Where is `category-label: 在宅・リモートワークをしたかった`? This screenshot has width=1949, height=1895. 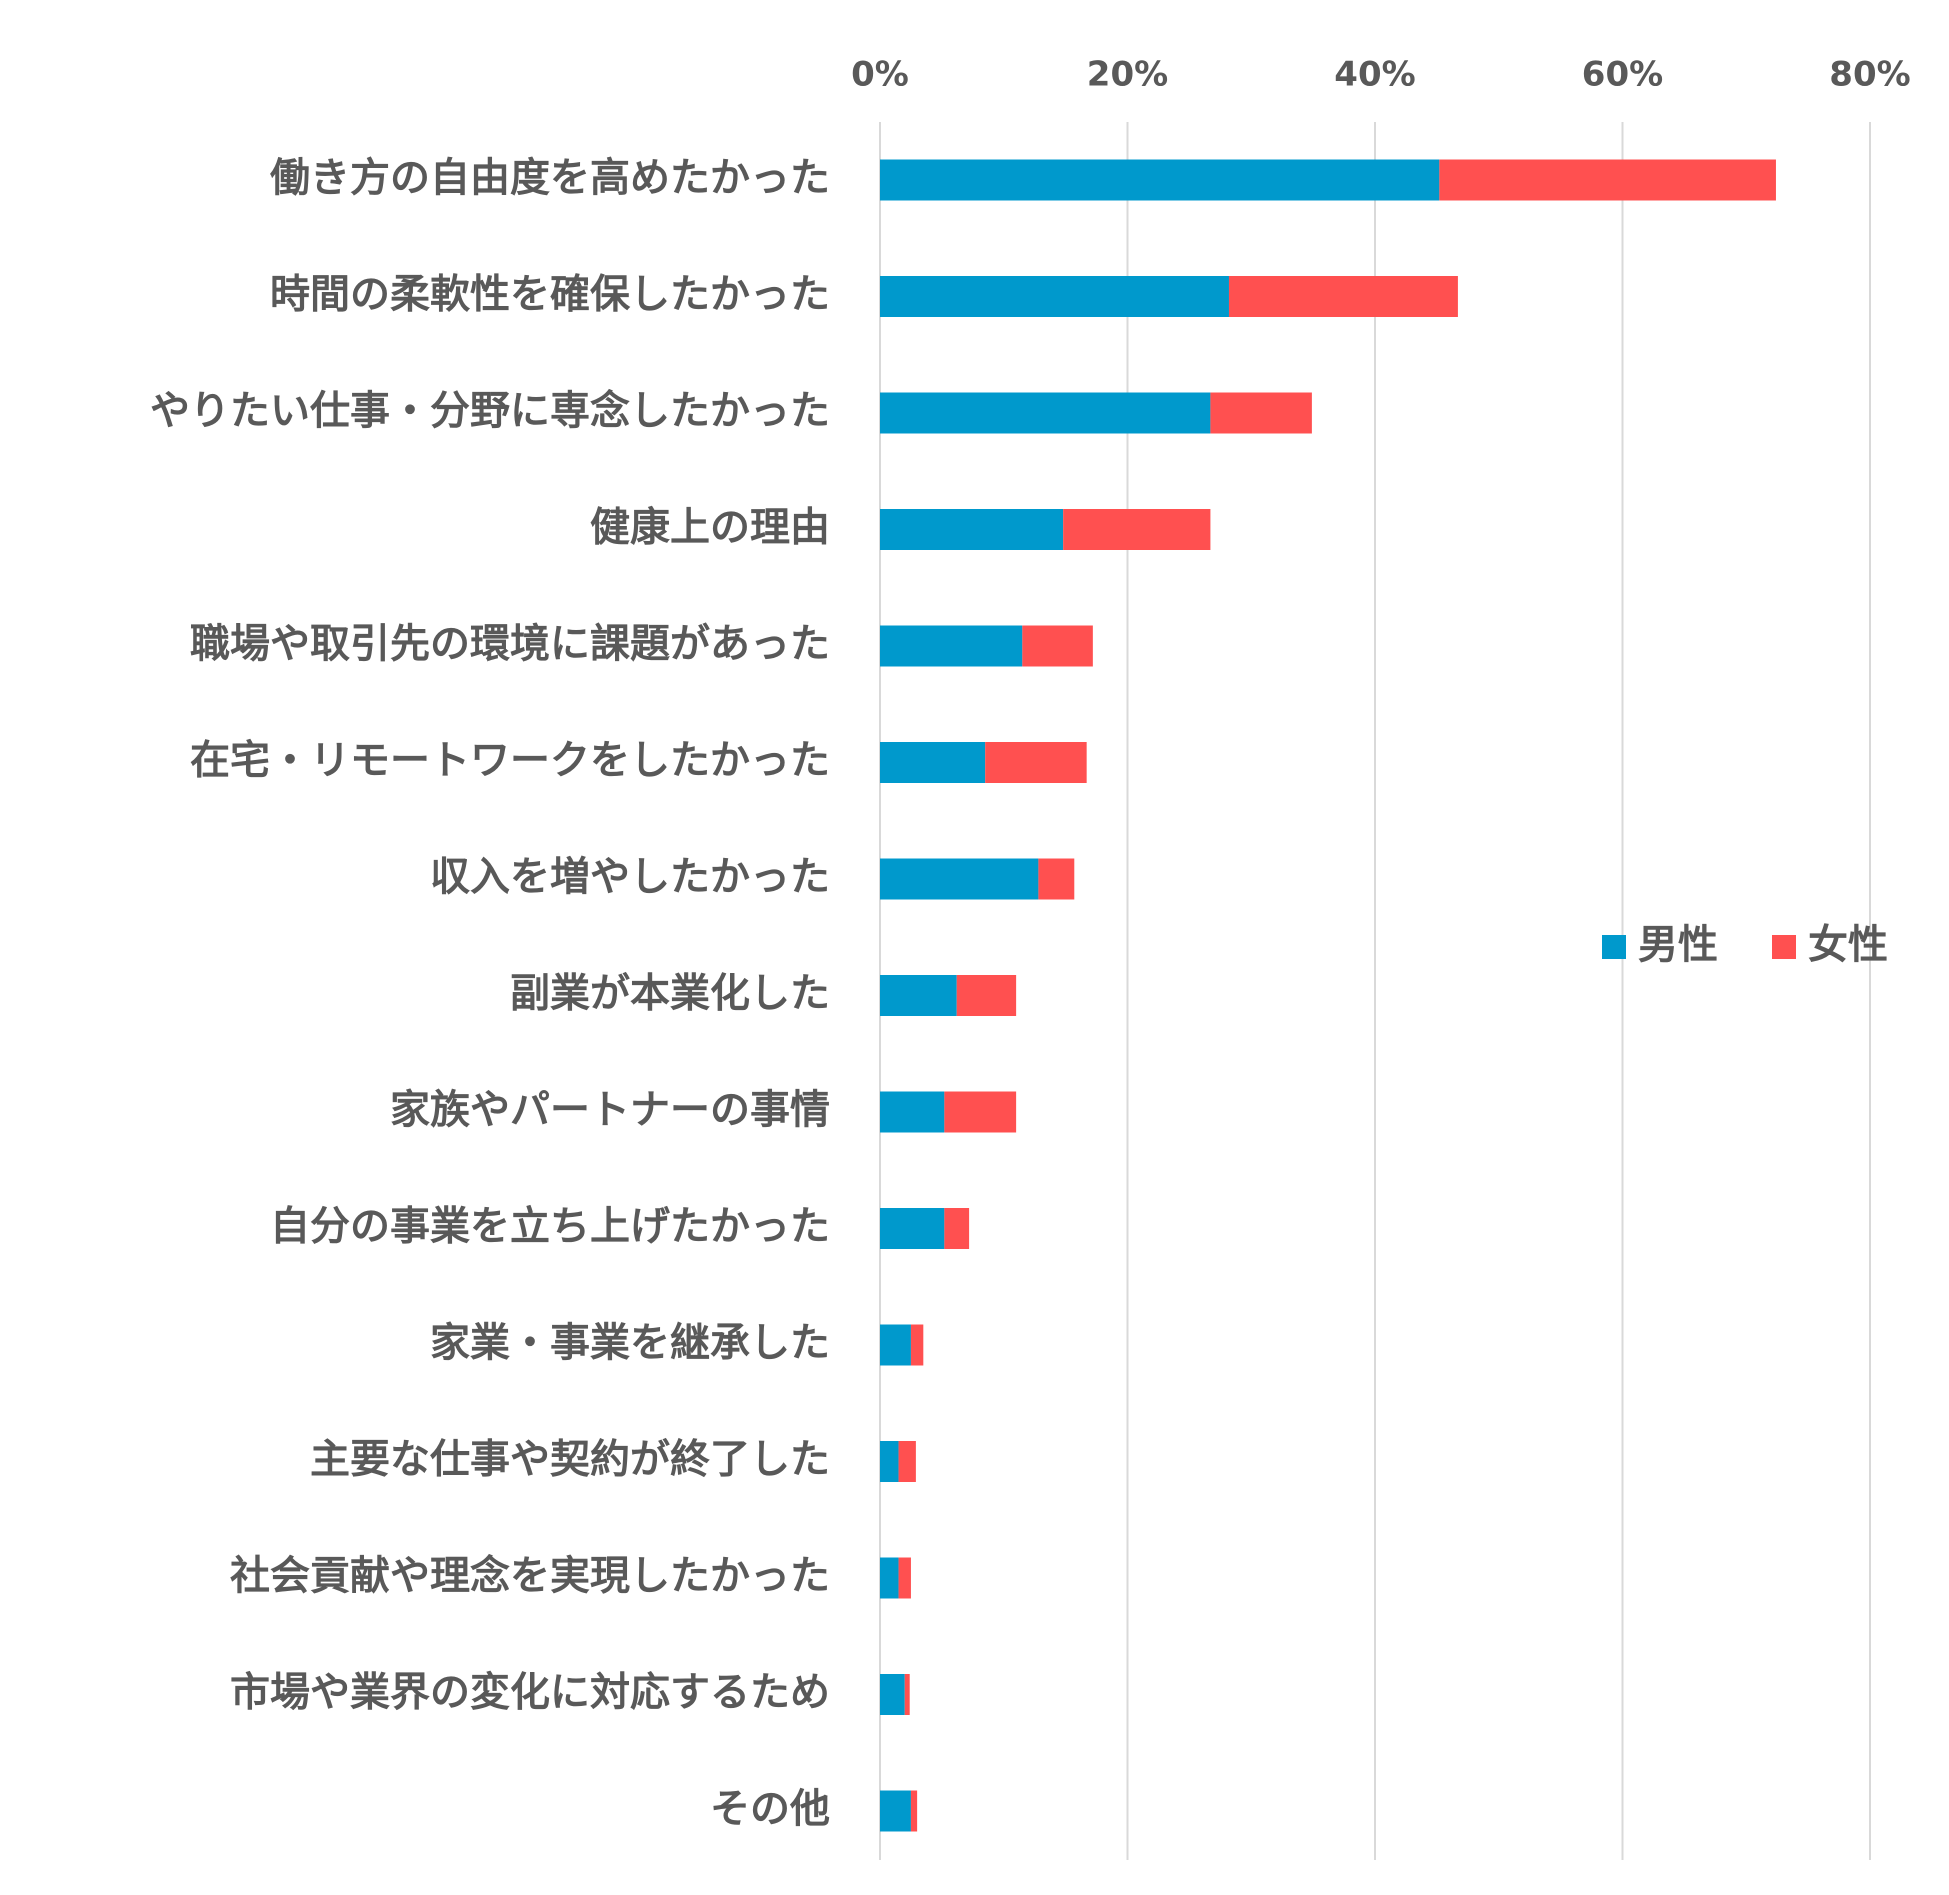
category-label: 在宅・リモートワークをしたかった is located at coordinates (510, 761).